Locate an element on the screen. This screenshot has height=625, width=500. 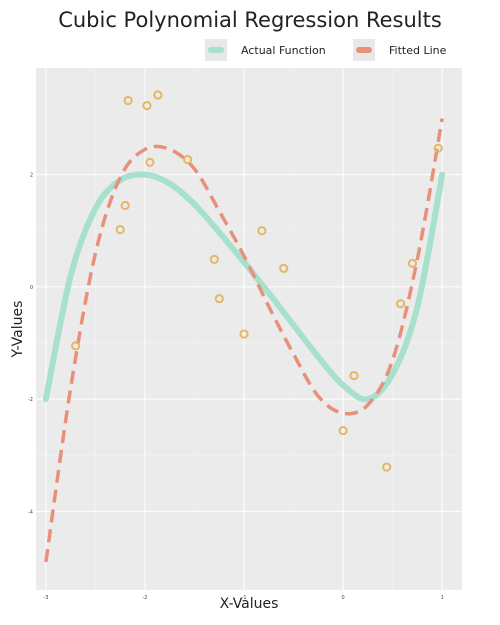
x-tick-label: -1 is located at coordinates (244, 598).